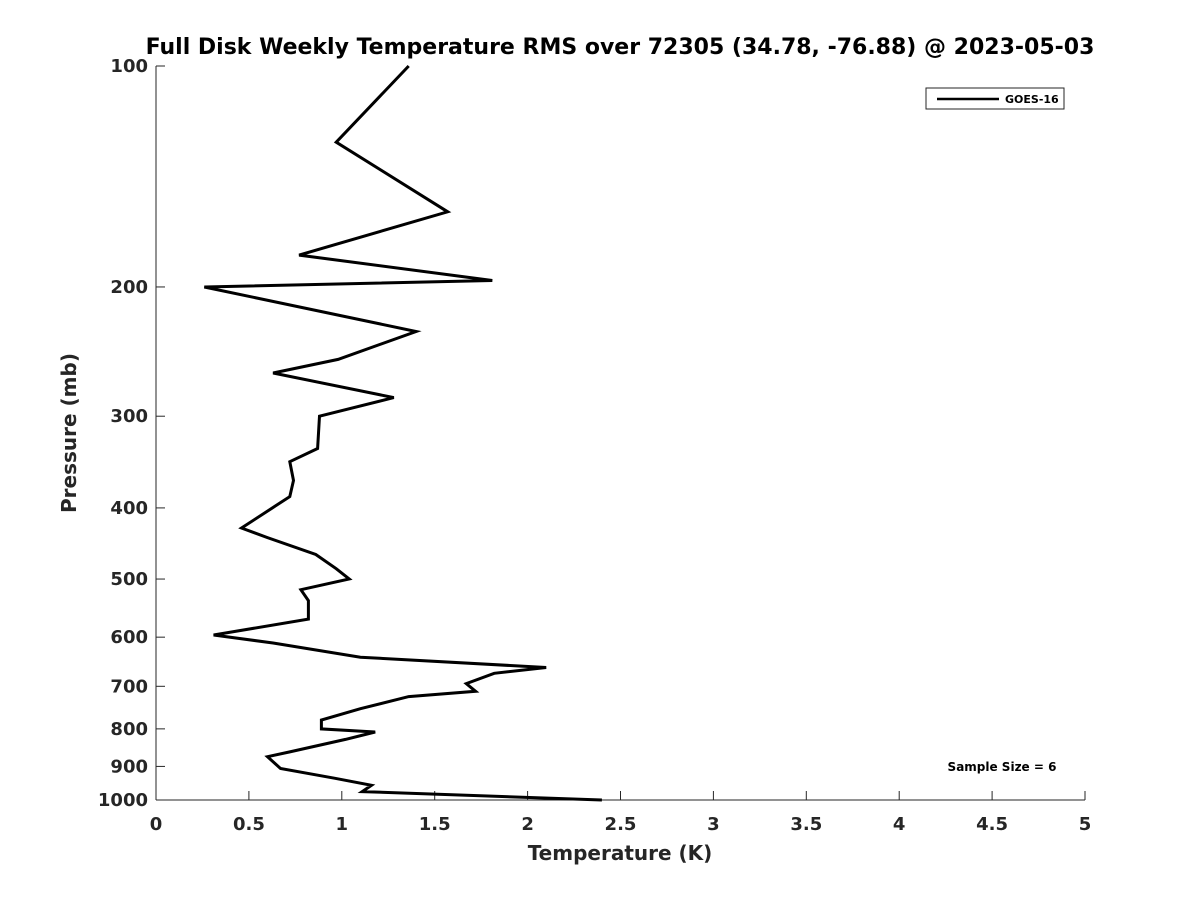 This screenshot has width=1200, height=900. What do you see at coordinates (123, 800) in the screenshot?
I see `y-tick-label: 1000` at bounding box center [123, 800].